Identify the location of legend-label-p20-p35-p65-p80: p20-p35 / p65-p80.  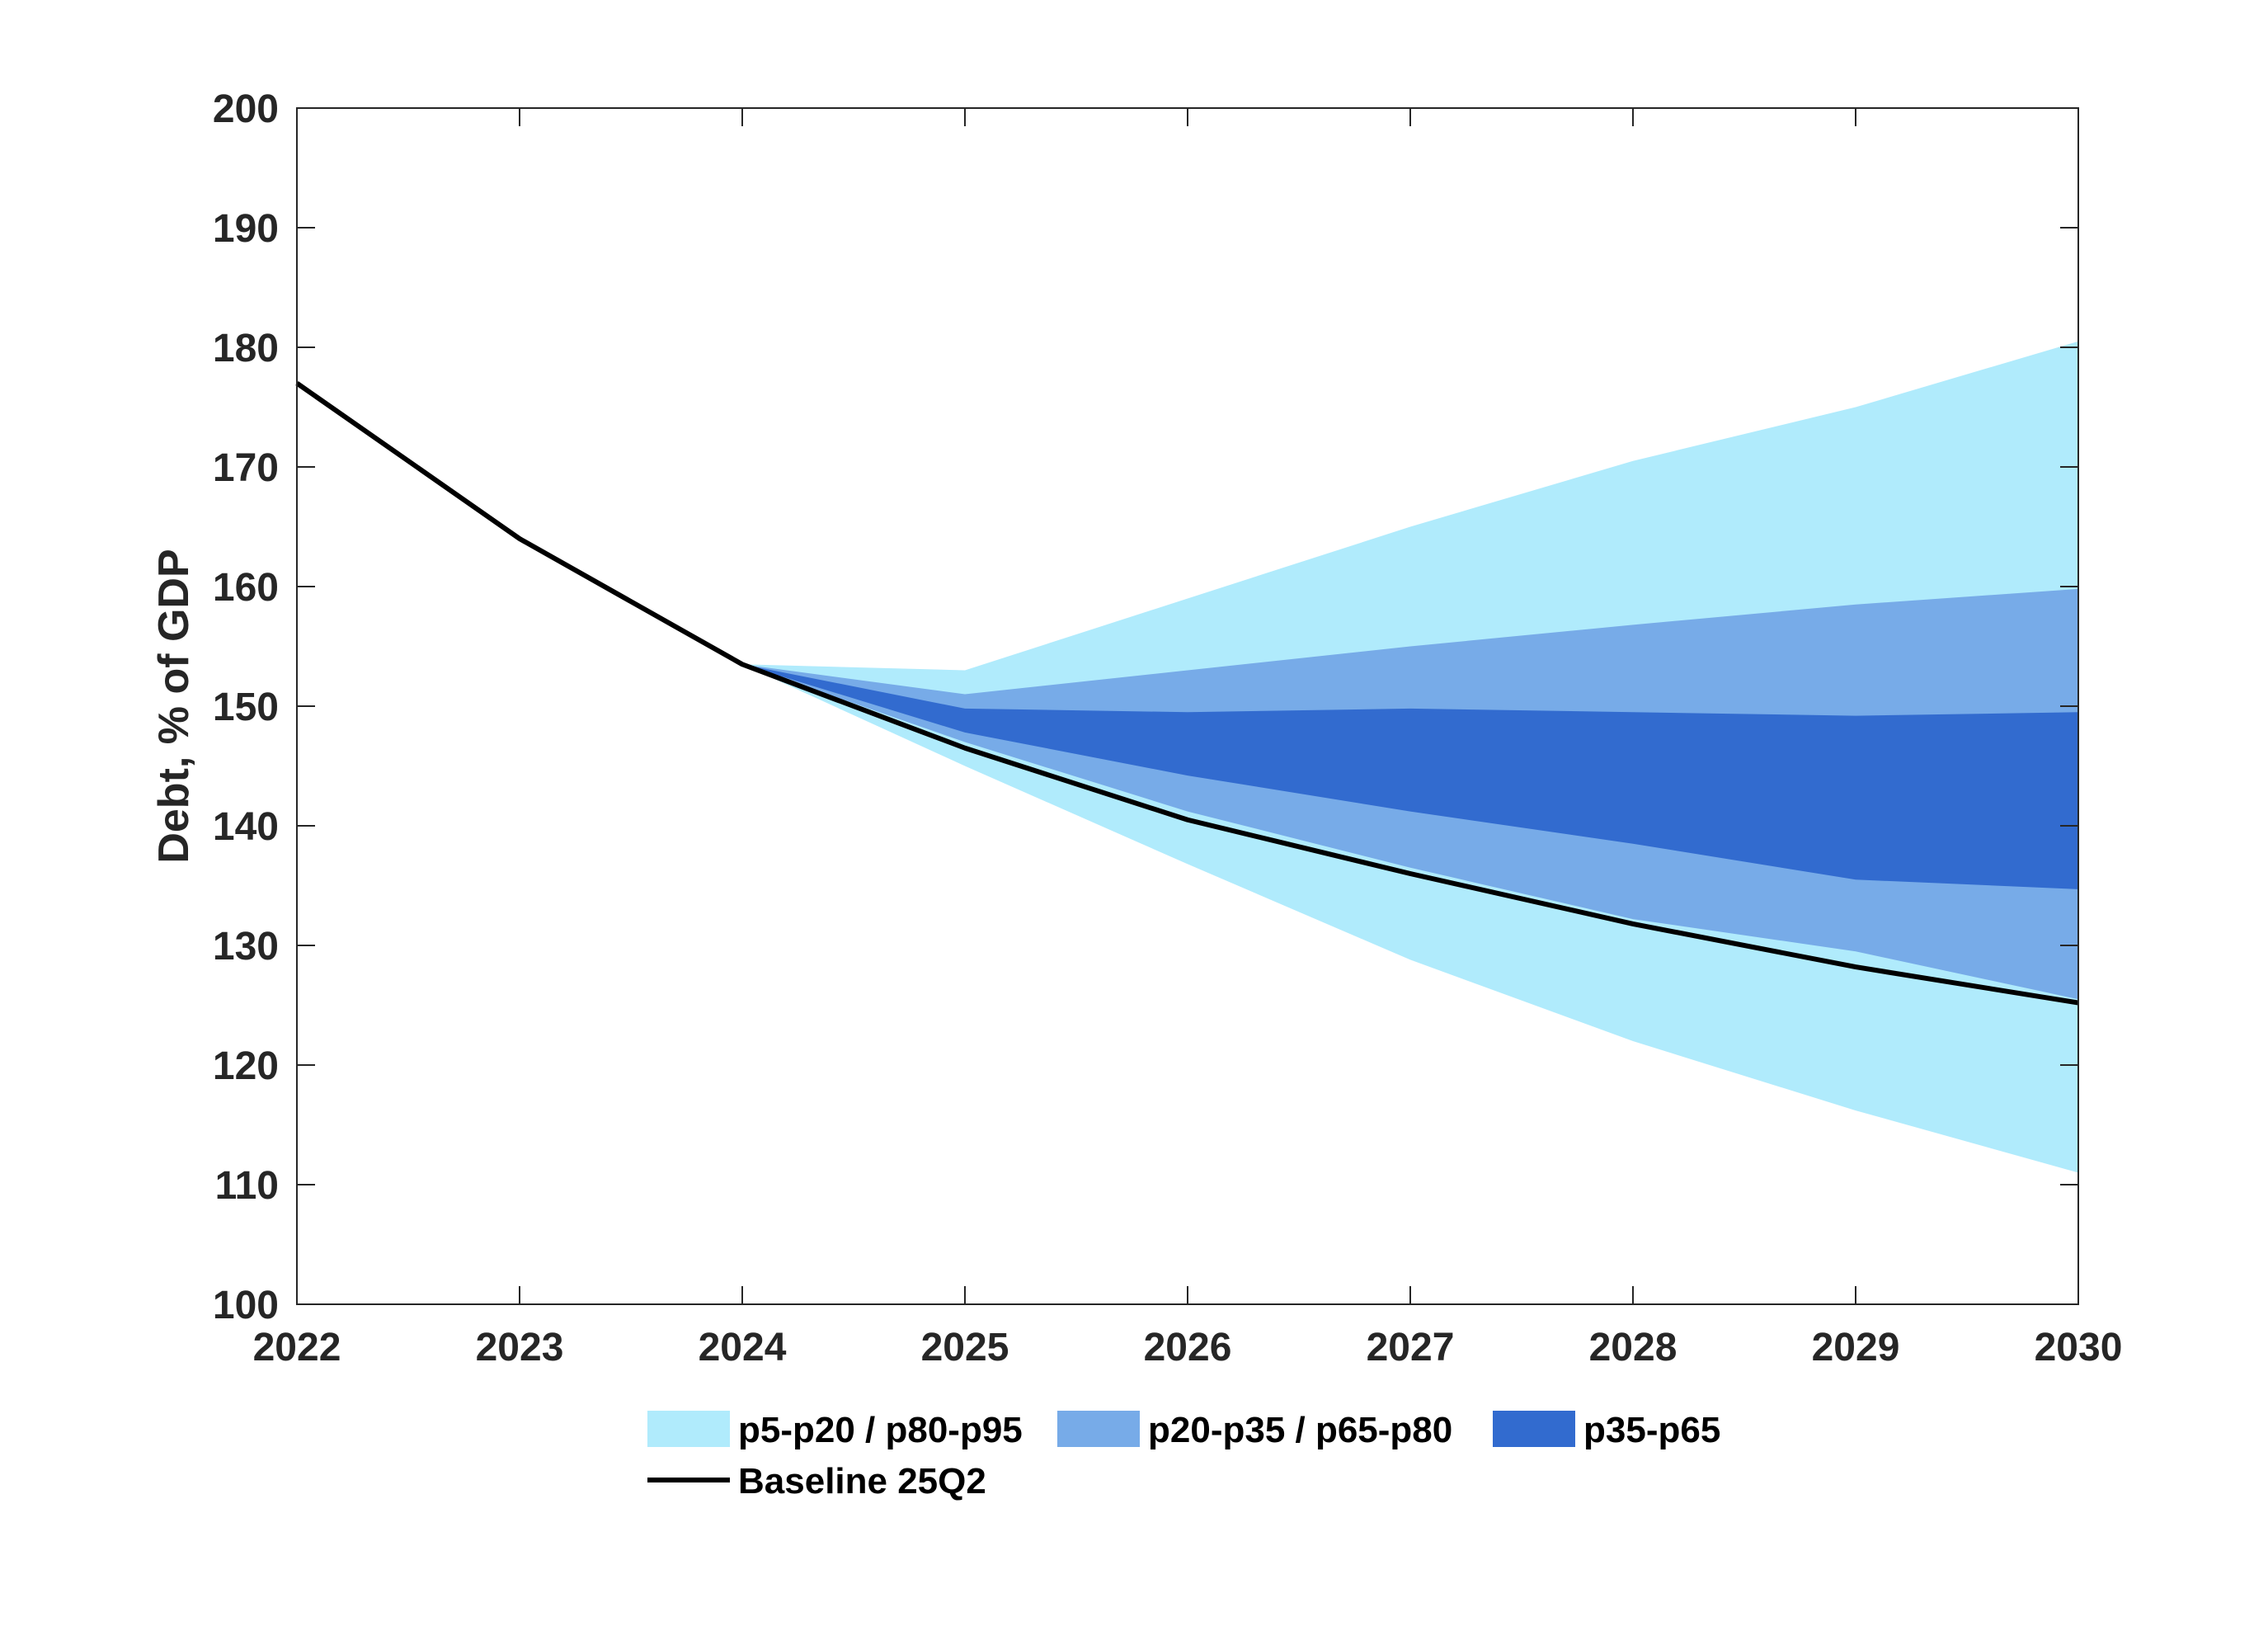
(1300, 1430).